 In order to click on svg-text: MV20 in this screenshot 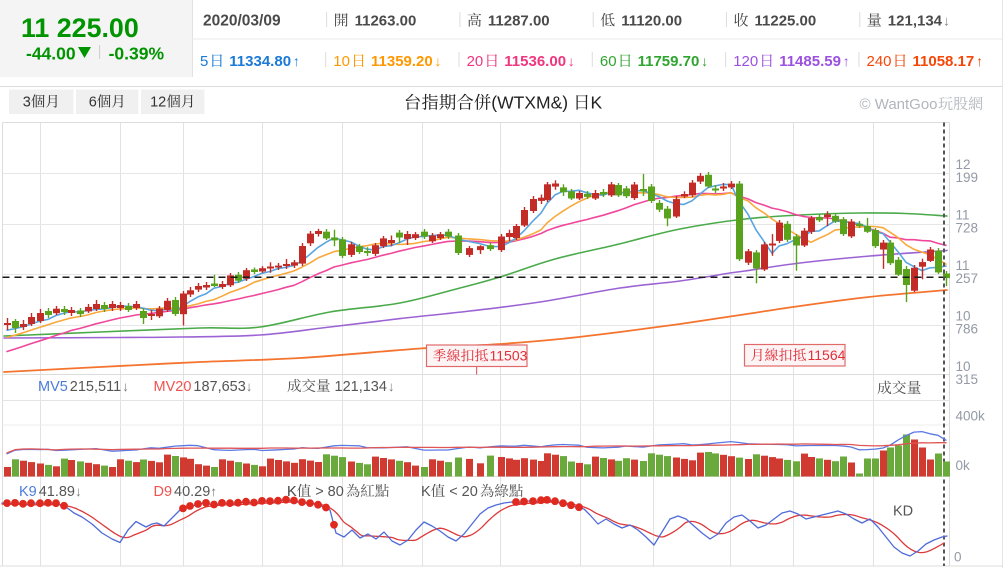, I will do `click(173, 387)`.